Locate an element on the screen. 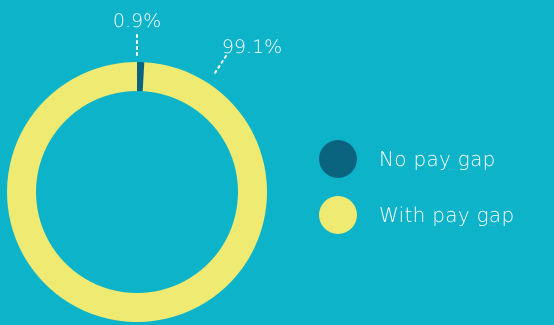  legend-label-no-pay-gap: No pay gap is located at coordinates (437, 159).